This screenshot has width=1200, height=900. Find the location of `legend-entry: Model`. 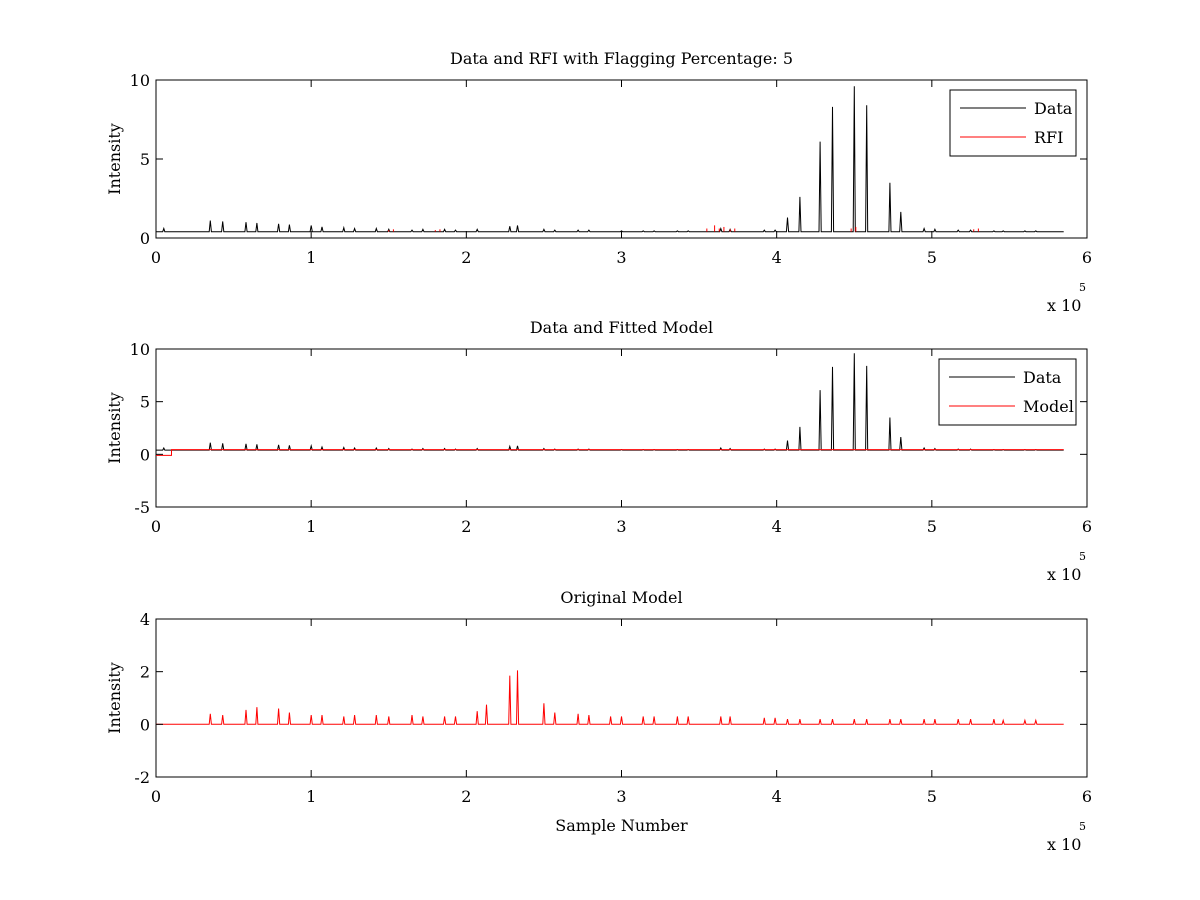

legend-entry: Model is located at coordinates (1048, 406).